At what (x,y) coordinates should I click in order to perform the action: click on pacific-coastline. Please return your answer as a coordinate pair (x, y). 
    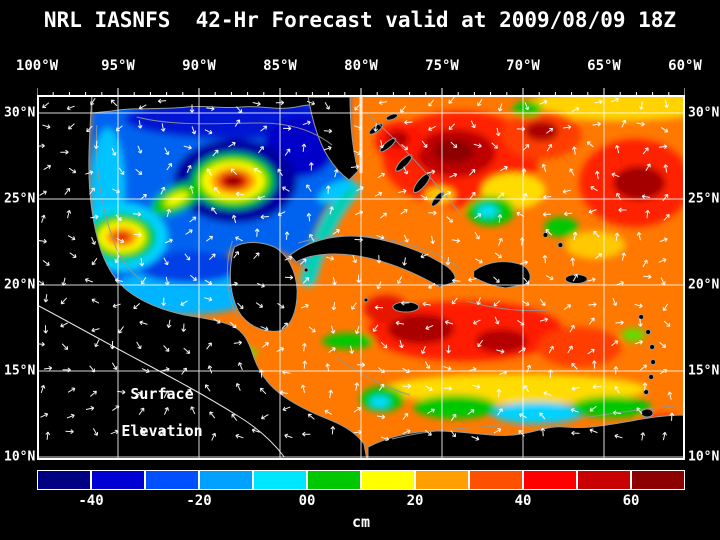
    Looking at the image, I should click on (161, 381).